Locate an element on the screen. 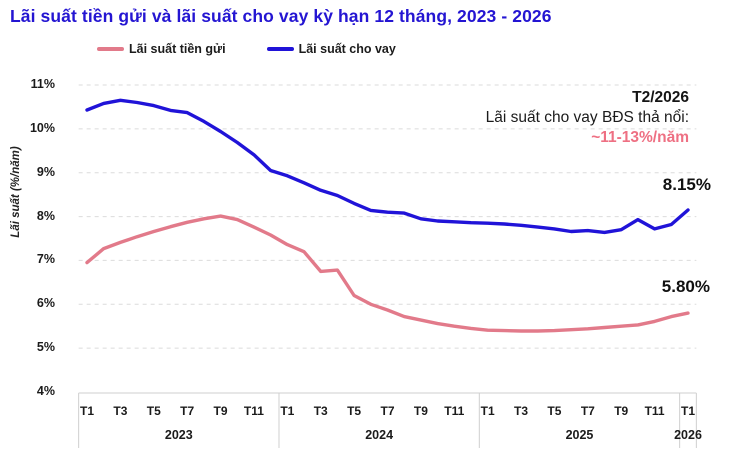 This screenshot has height=465, width=729. x-year-label: 2025 is located at coordinates (579, 435).